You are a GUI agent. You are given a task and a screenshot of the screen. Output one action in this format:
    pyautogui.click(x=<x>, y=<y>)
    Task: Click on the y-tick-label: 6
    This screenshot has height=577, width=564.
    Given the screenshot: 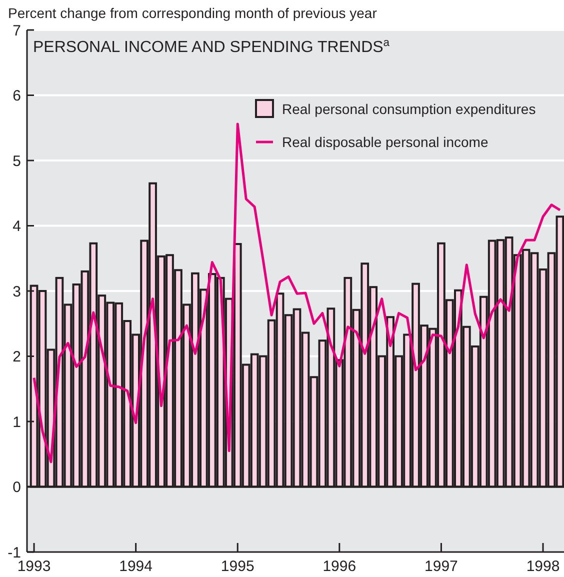 What is the action you would take?
    pyautogui.click(x=16, y=96)
    